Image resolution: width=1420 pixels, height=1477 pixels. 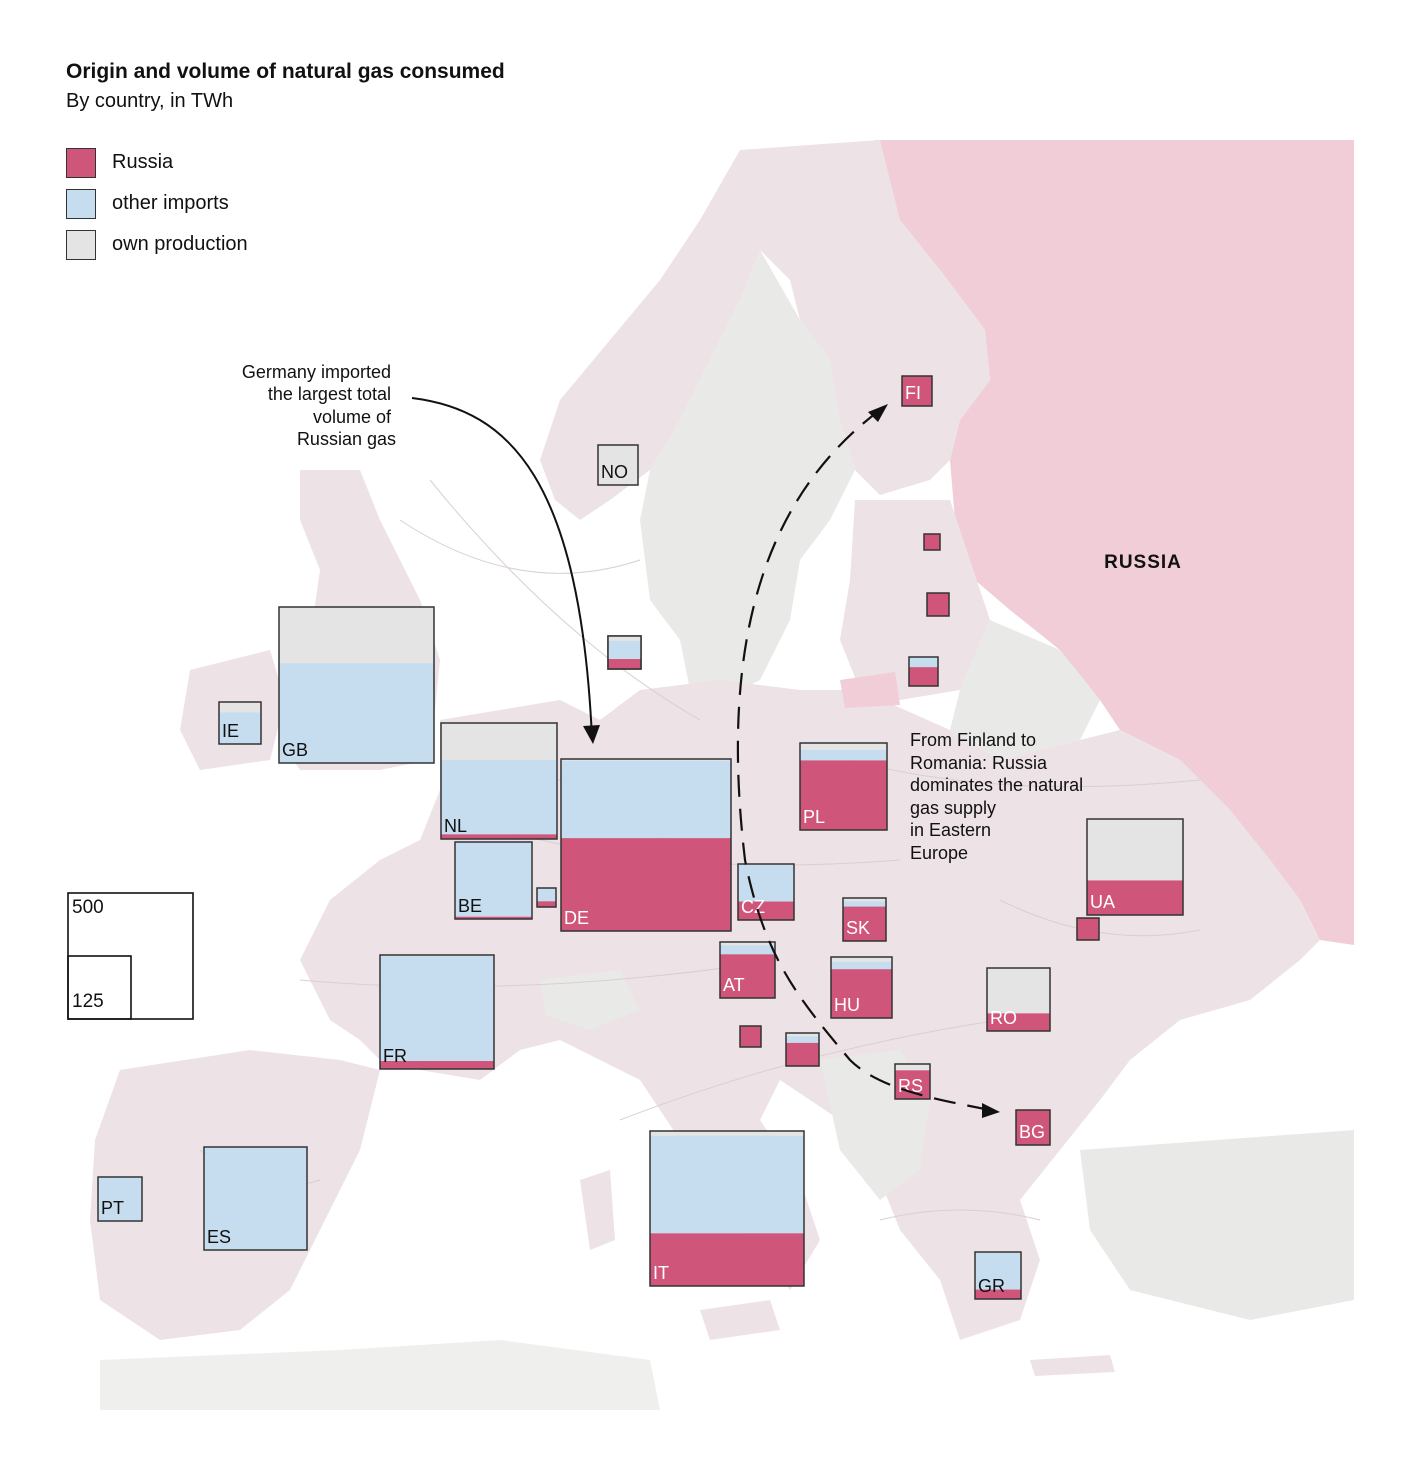 I want to click on chart-subtitle: By country, in TWh, so click(x=150, y=101).